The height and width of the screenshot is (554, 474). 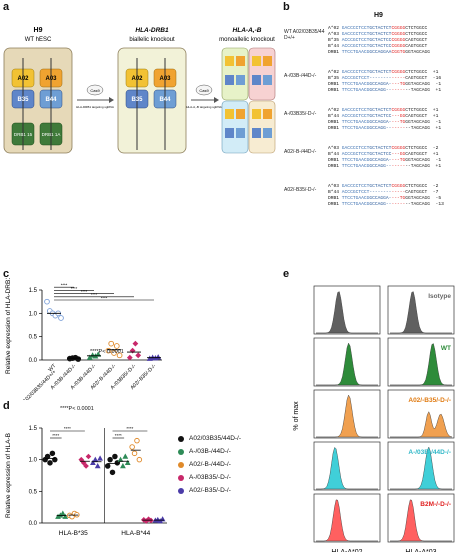 I want to click on legend-item: A-/03B35/-D-/-, so click(x=228, y=477).